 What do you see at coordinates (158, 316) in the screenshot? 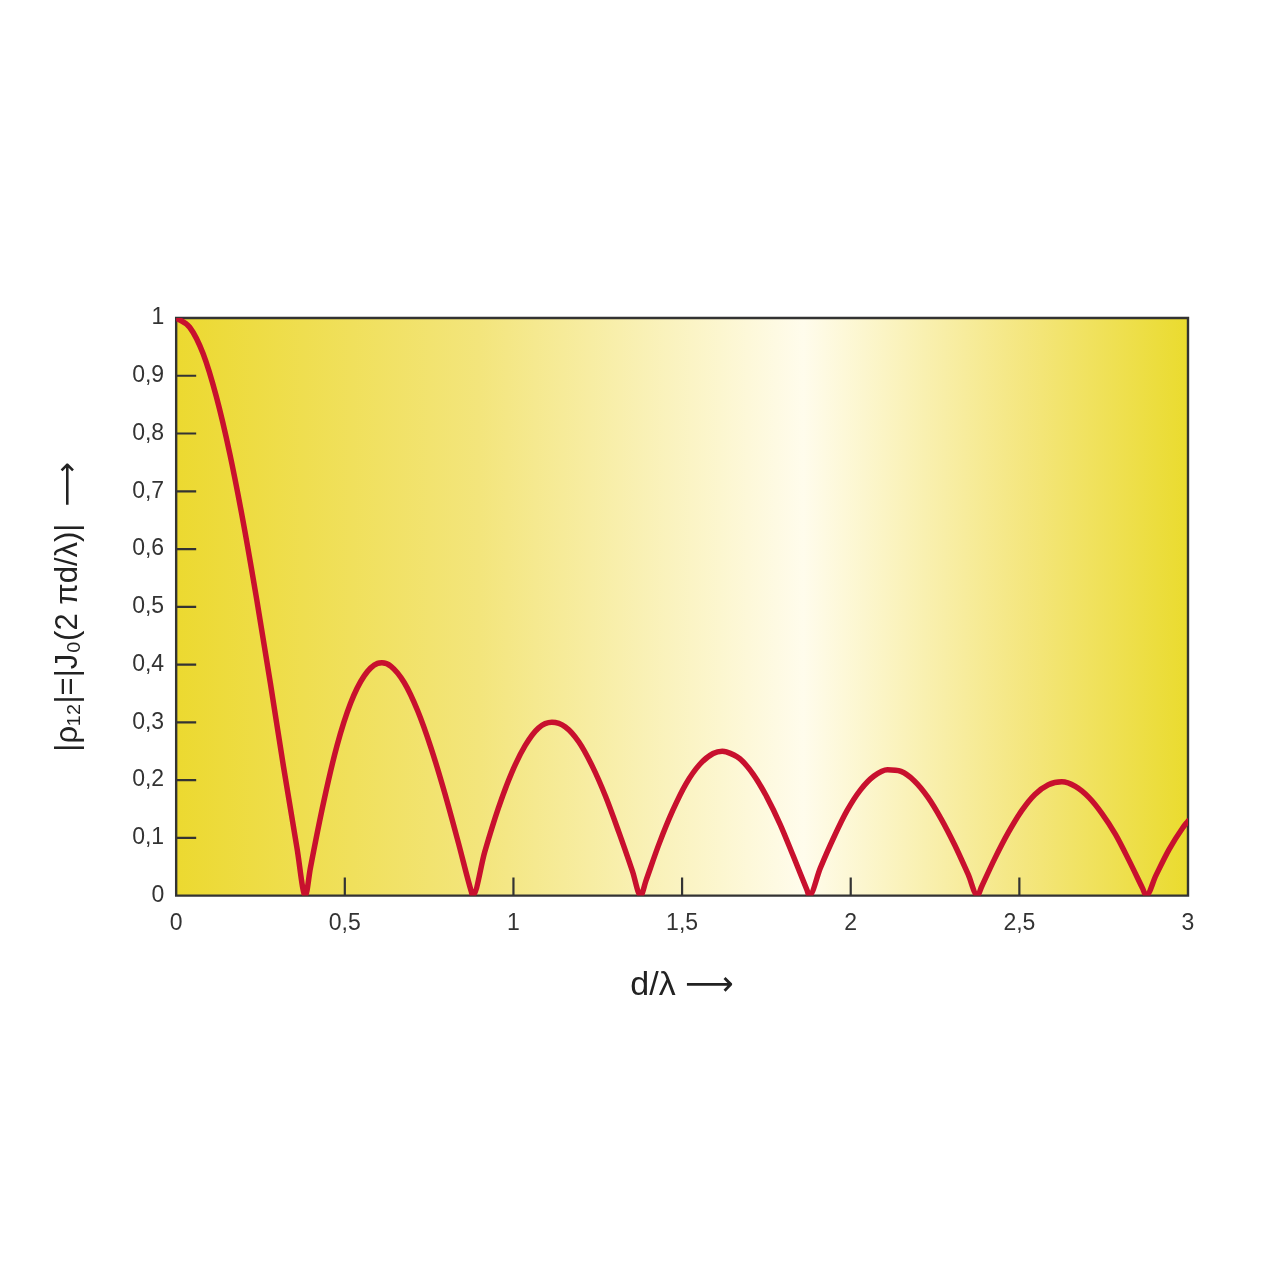
I see `y-tick-label: 1` at bounding box center [158, 316].